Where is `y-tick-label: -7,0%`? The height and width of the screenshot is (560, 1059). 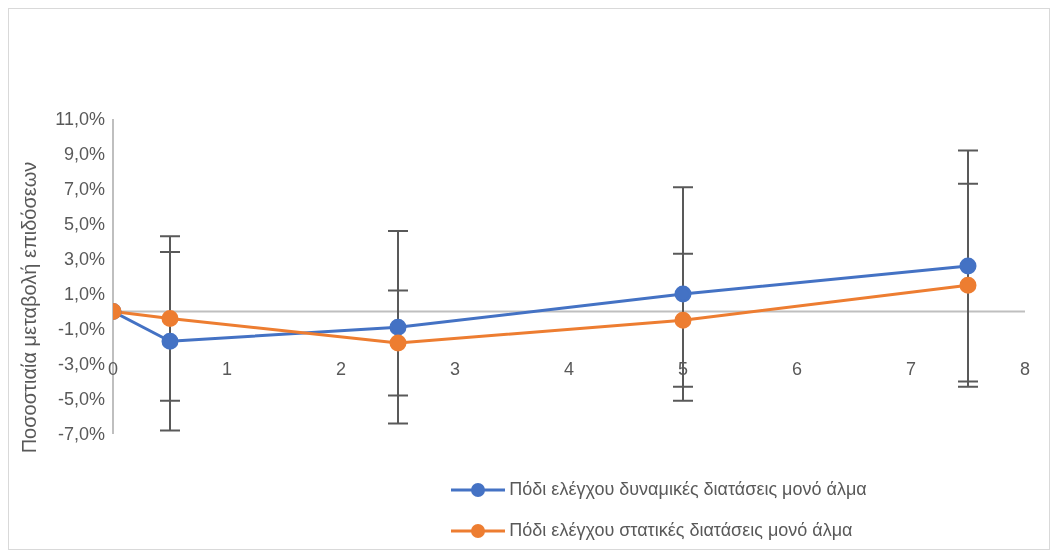
y-tick-label: -7,0% is located at coordinates (81, 434).